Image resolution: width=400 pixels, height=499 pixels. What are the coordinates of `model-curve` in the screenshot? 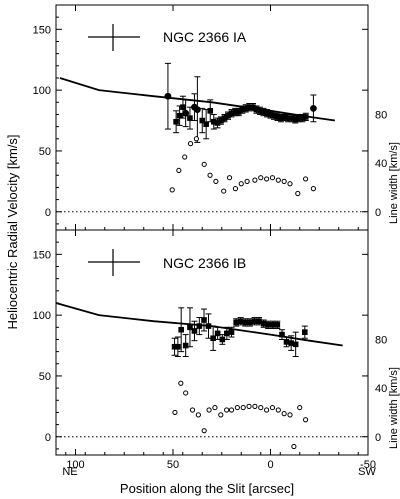 It's located at (197, 99).